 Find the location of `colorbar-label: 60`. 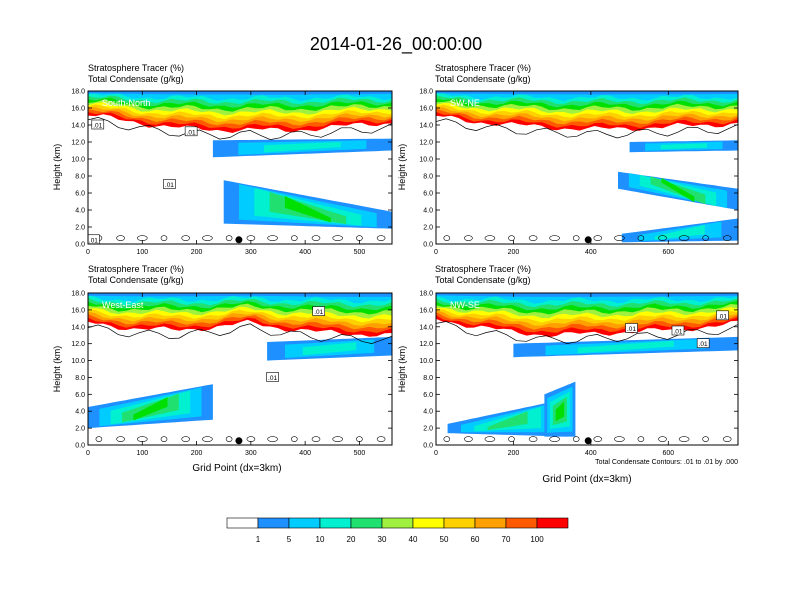

colorbar-label: 60 is located at coordinates (475, 539).